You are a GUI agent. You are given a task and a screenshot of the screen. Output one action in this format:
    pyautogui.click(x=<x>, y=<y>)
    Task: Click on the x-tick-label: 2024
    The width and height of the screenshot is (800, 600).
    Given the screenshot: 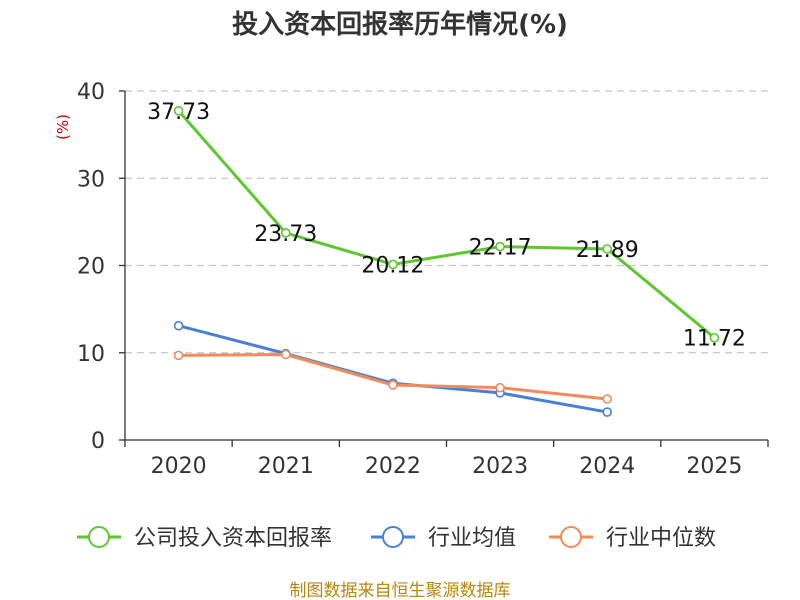 What is the action you would take?
    pyautogui.click(x=607, y=466)
    